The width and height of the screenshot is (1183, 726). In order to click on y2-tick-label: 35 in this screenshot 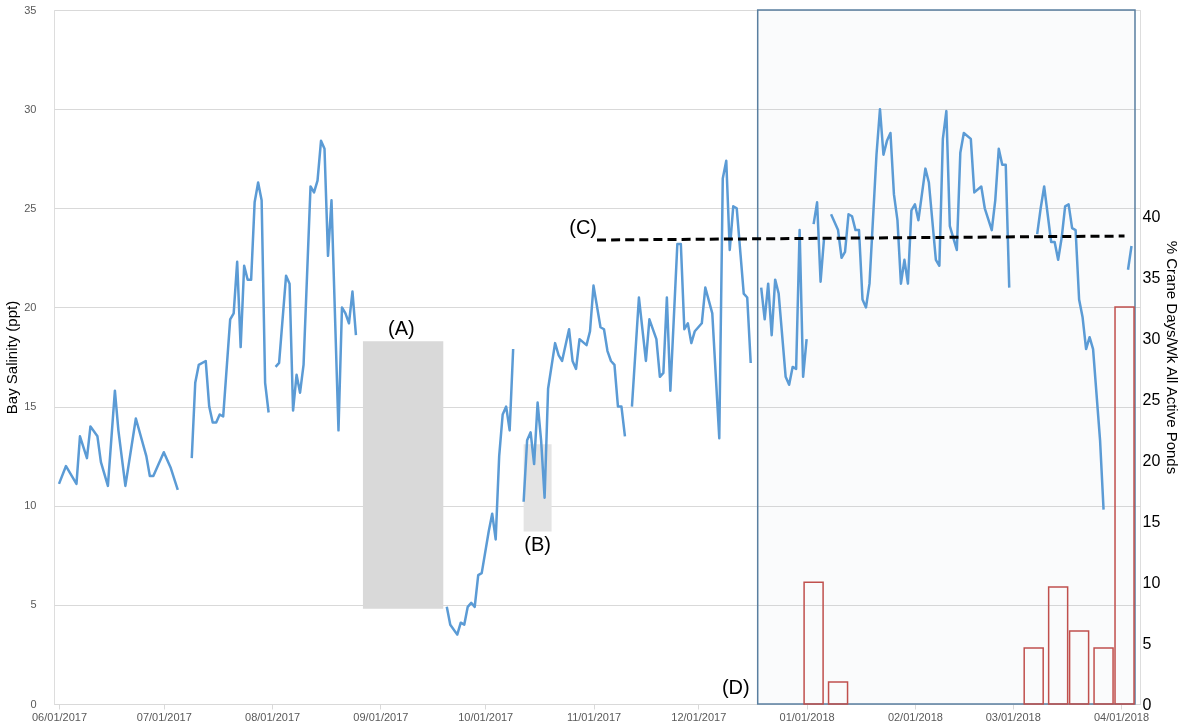, I will do `click(1151, 278)`.